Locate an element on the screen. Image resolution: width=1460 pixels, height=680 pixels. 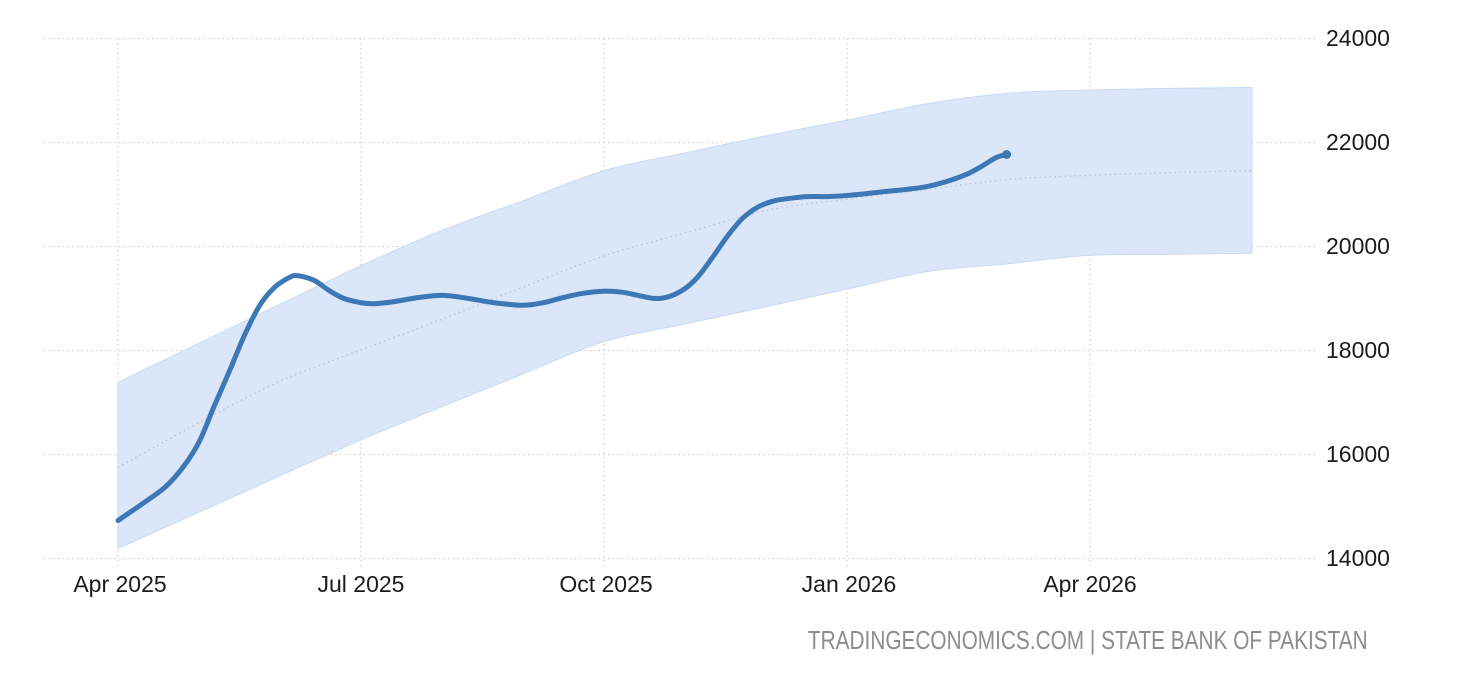
x-axis-tick-label: Jul 2025 is located at coordinates (361, 584).